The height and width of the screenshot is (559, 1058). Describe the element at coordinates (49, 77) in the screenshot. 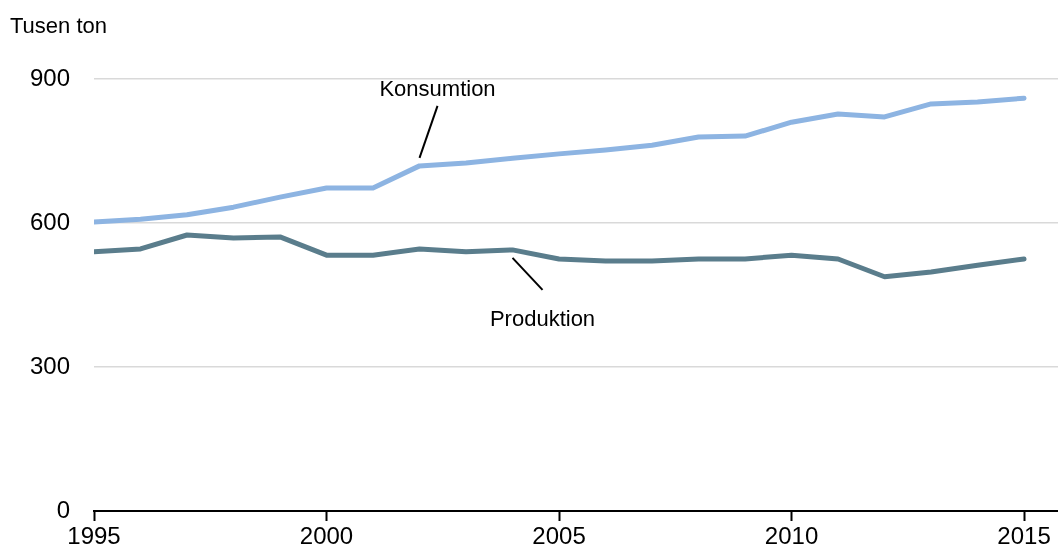

I see `y-tick-label: 900` at that location.